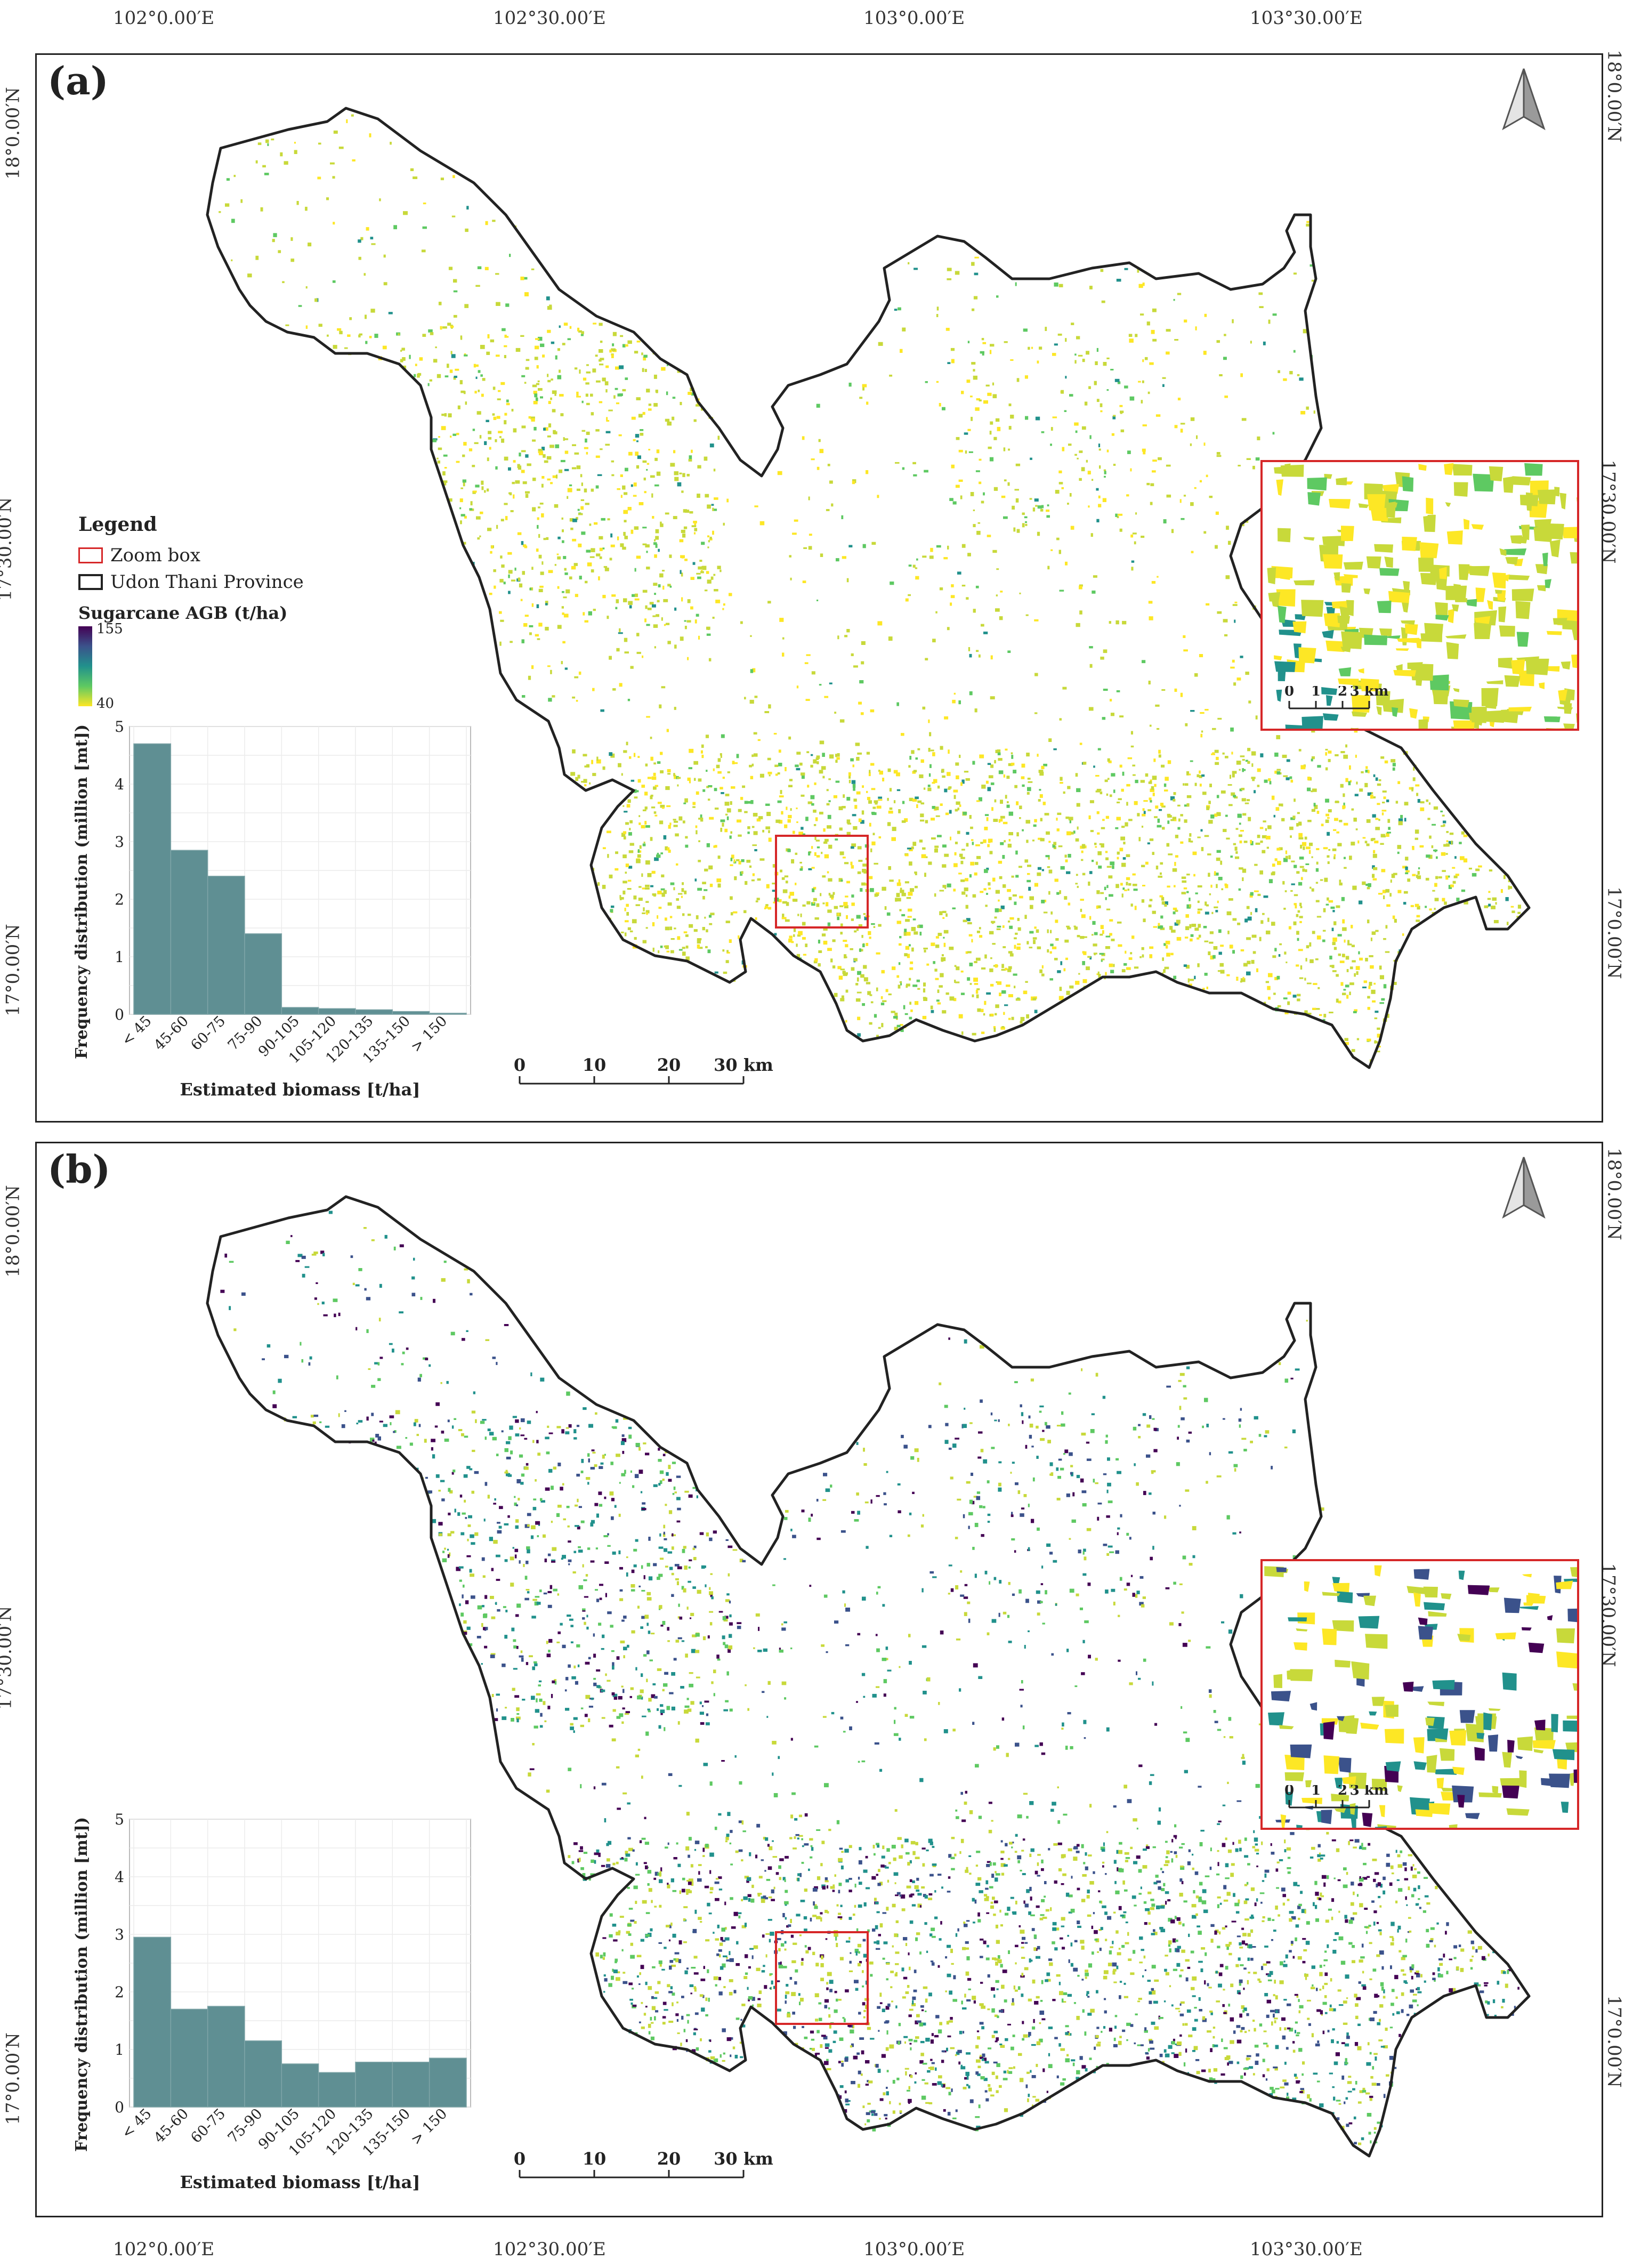 The width and height of the screenshot is (1641, 2268). What do you see at coordinates (183, 613) in the screenshot?
I see `colorbar-title: Sugarcane AGB (t/ha)` at bounding box center [183, 613].